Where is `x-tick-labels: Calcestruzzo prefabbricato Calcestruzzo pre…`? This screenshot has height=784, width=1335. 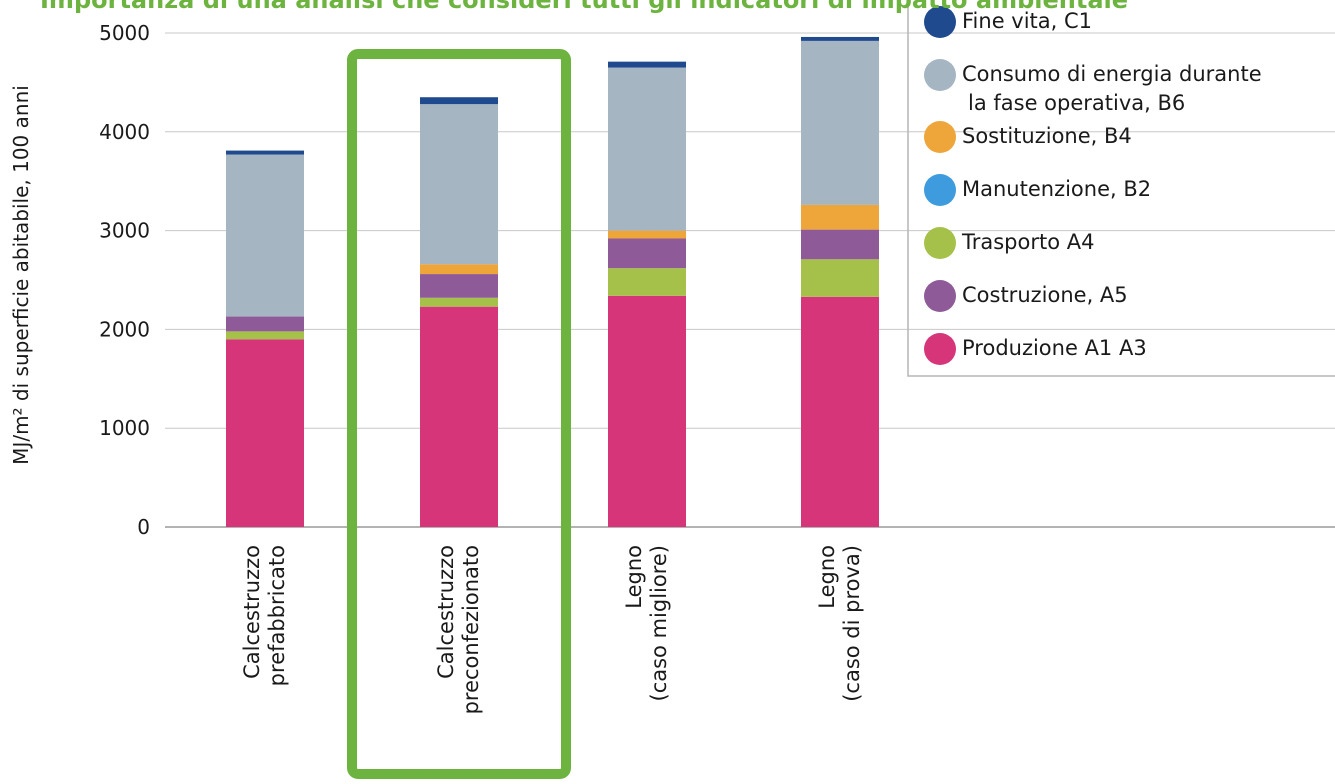
x-tick-labels: Calcestruzzo prefabbricato Calcestruzzo pre… is located at coordinates (552, 629).